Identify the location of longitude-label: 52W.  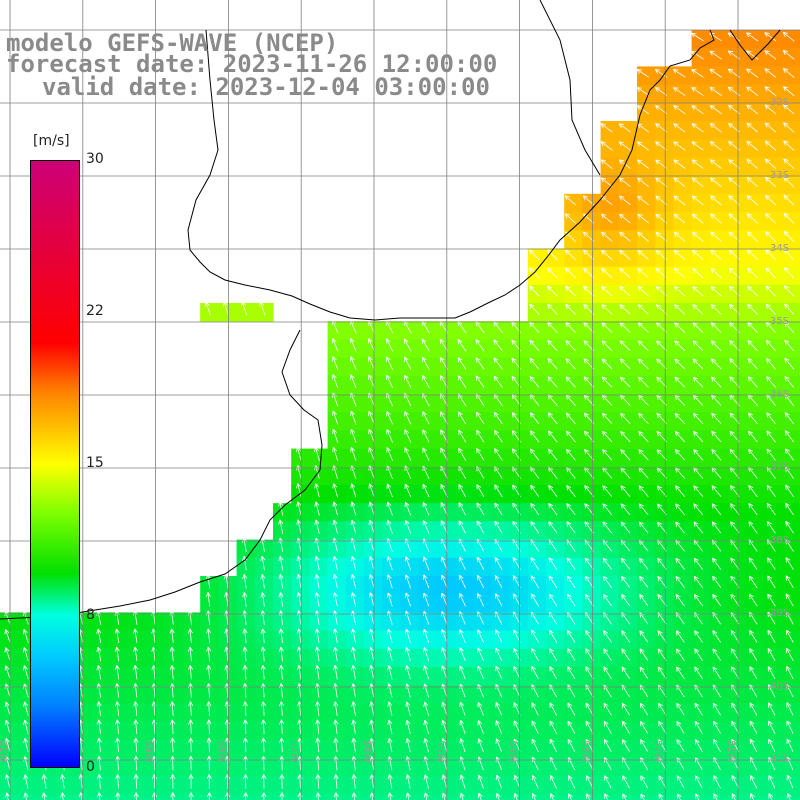
(657, 751).